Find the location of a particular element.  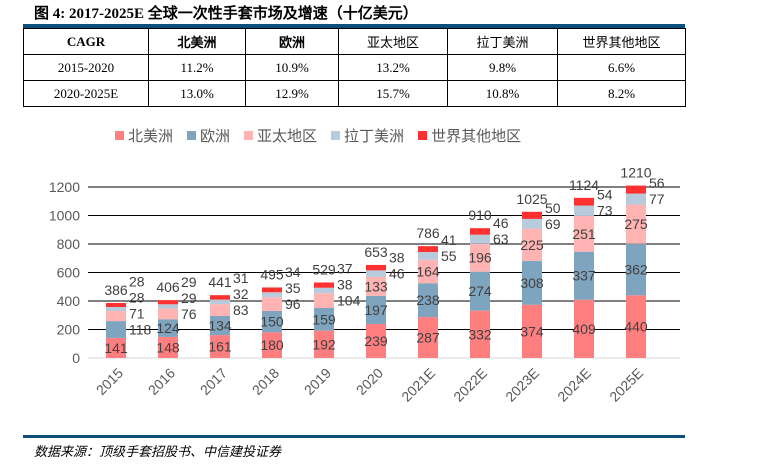

data-label: 192 is located at coordinates (324, 344).